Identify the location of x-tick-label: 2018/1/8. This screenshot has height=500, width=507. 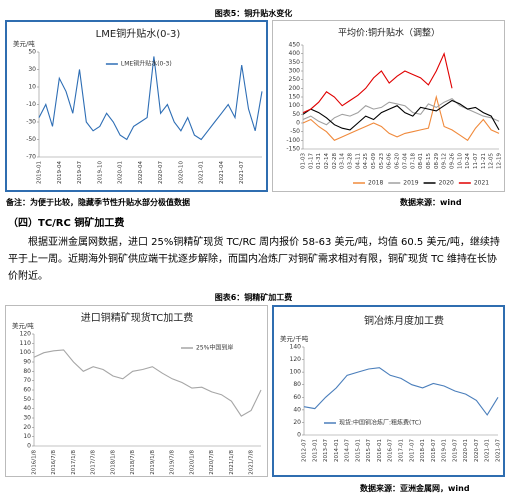
(113, 462).